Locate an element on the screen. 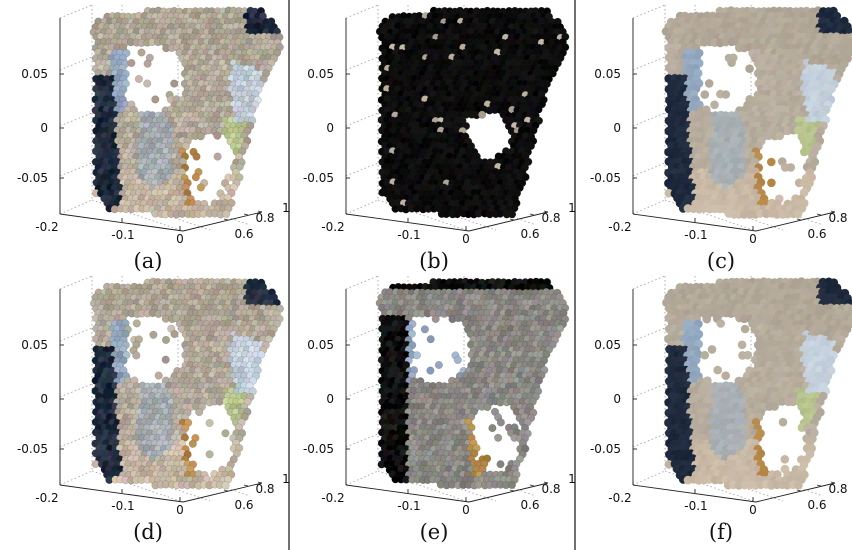  point-cloud is located at coordinates (472, 383).